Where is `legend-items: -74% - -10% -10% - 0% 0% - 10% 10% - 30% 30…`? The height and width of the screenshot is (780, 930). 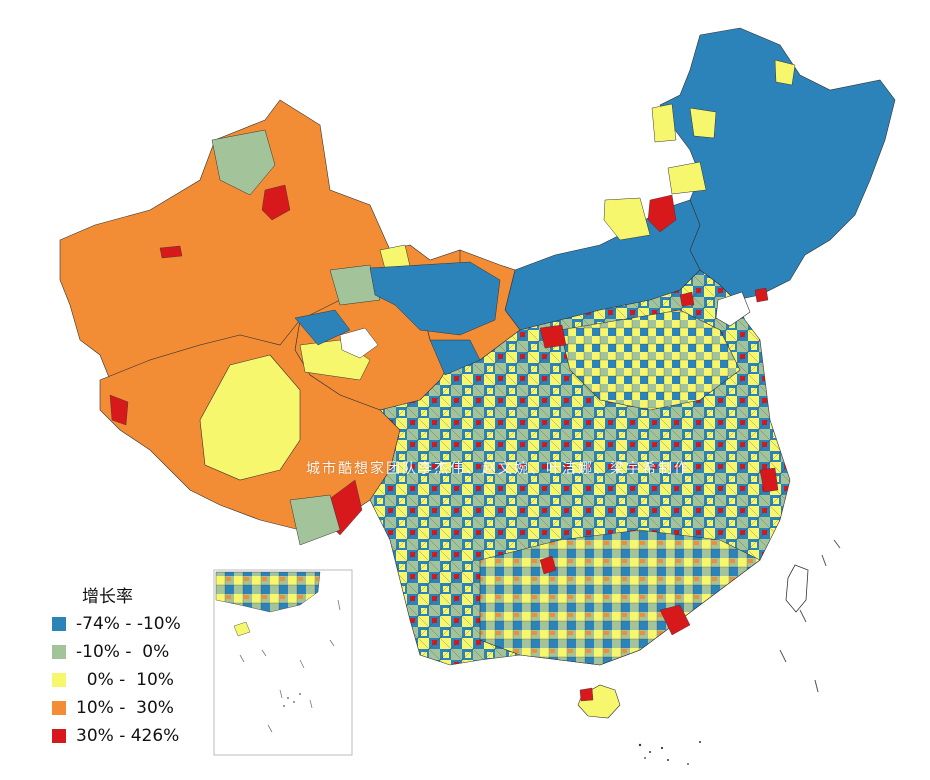
legend-items: -74% - -10% -10% - 0% 0% - 10% 10% - 30% 30… is located at coordinates (137, 680).